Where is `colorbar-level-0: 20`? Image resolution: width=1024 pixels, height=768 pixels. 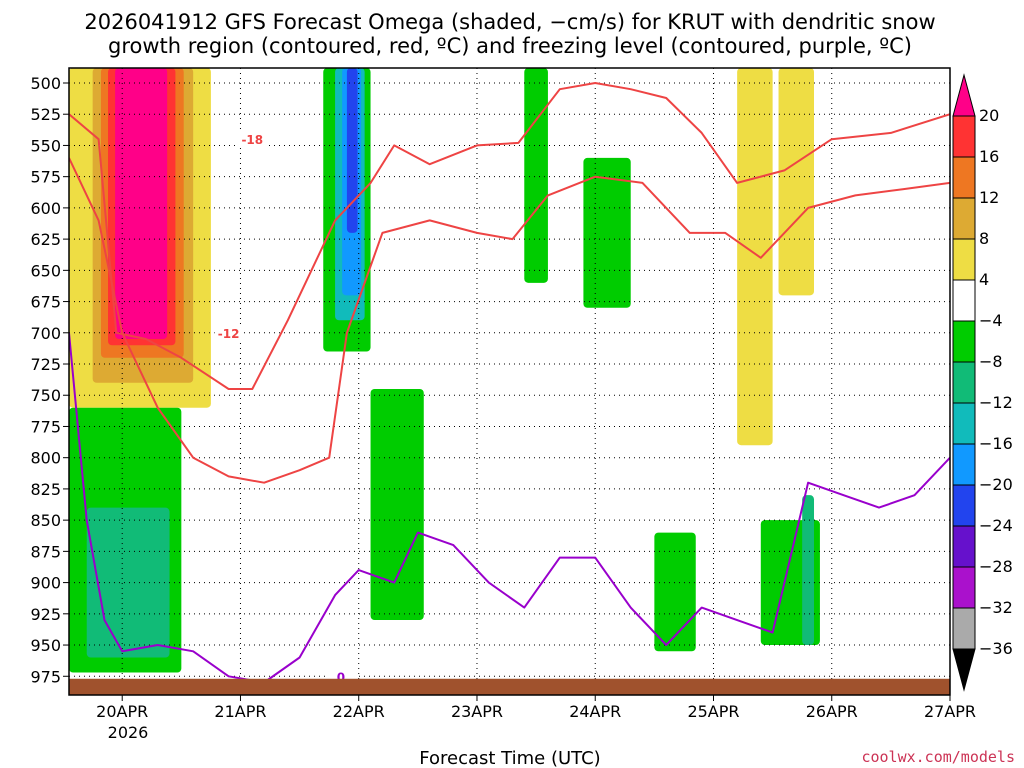
colorbar-level-0: 20 is located at coordinates (989, 115).